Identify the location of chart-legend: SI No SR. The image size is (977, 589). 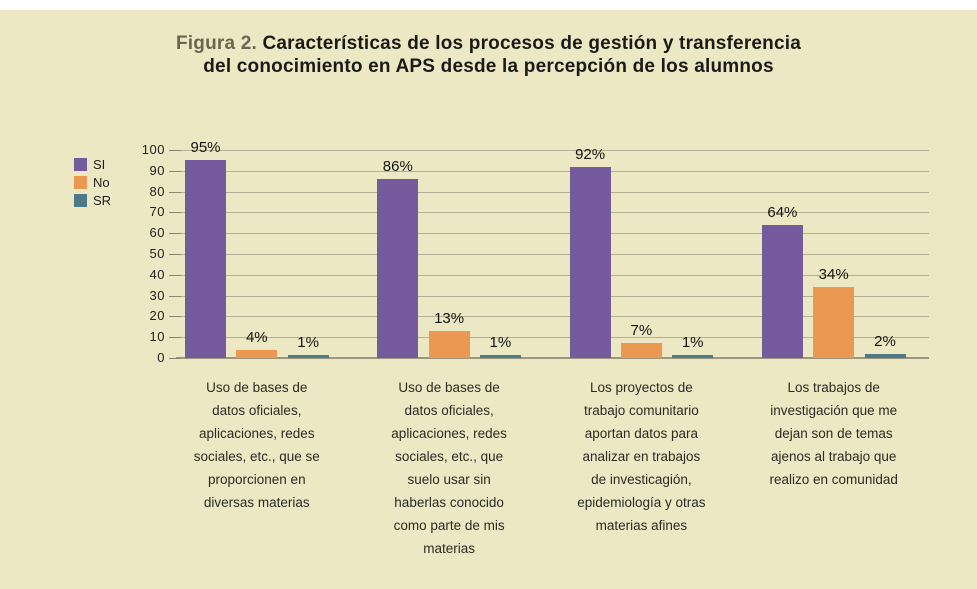
(92, 182).